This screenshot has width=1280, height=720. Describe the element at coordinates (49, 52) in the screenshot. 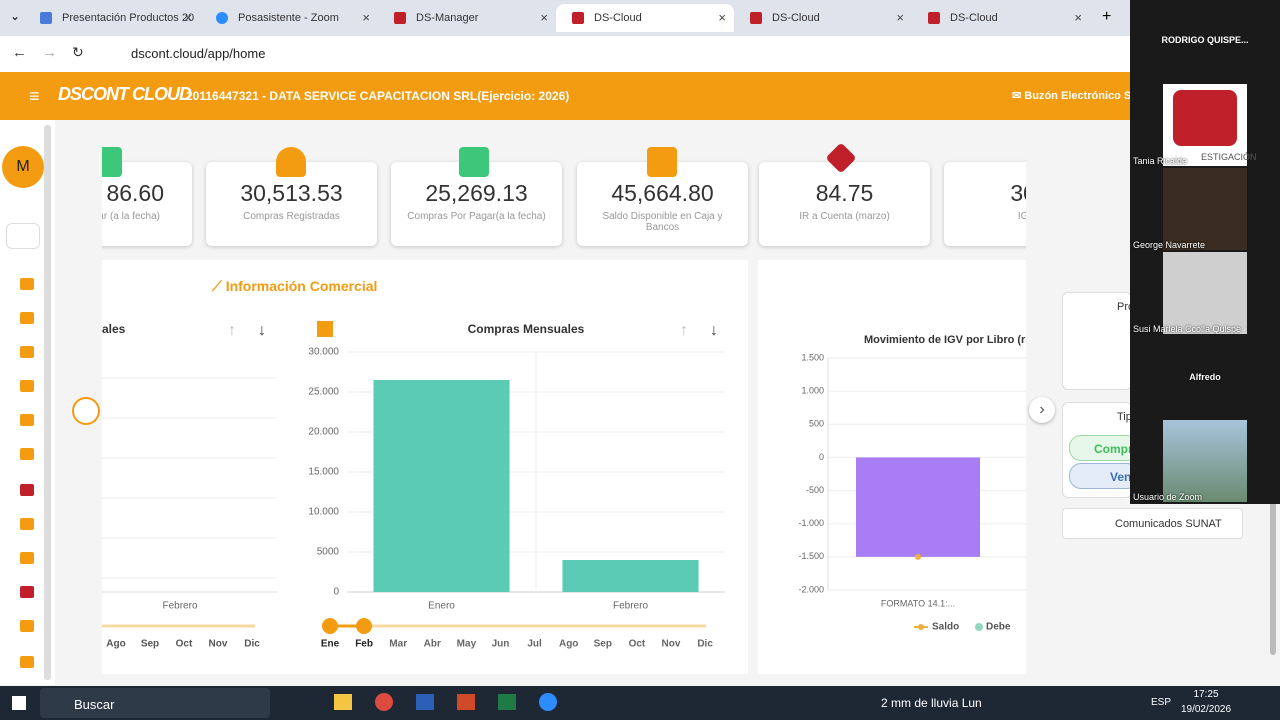

I see `forward: →` at that location.